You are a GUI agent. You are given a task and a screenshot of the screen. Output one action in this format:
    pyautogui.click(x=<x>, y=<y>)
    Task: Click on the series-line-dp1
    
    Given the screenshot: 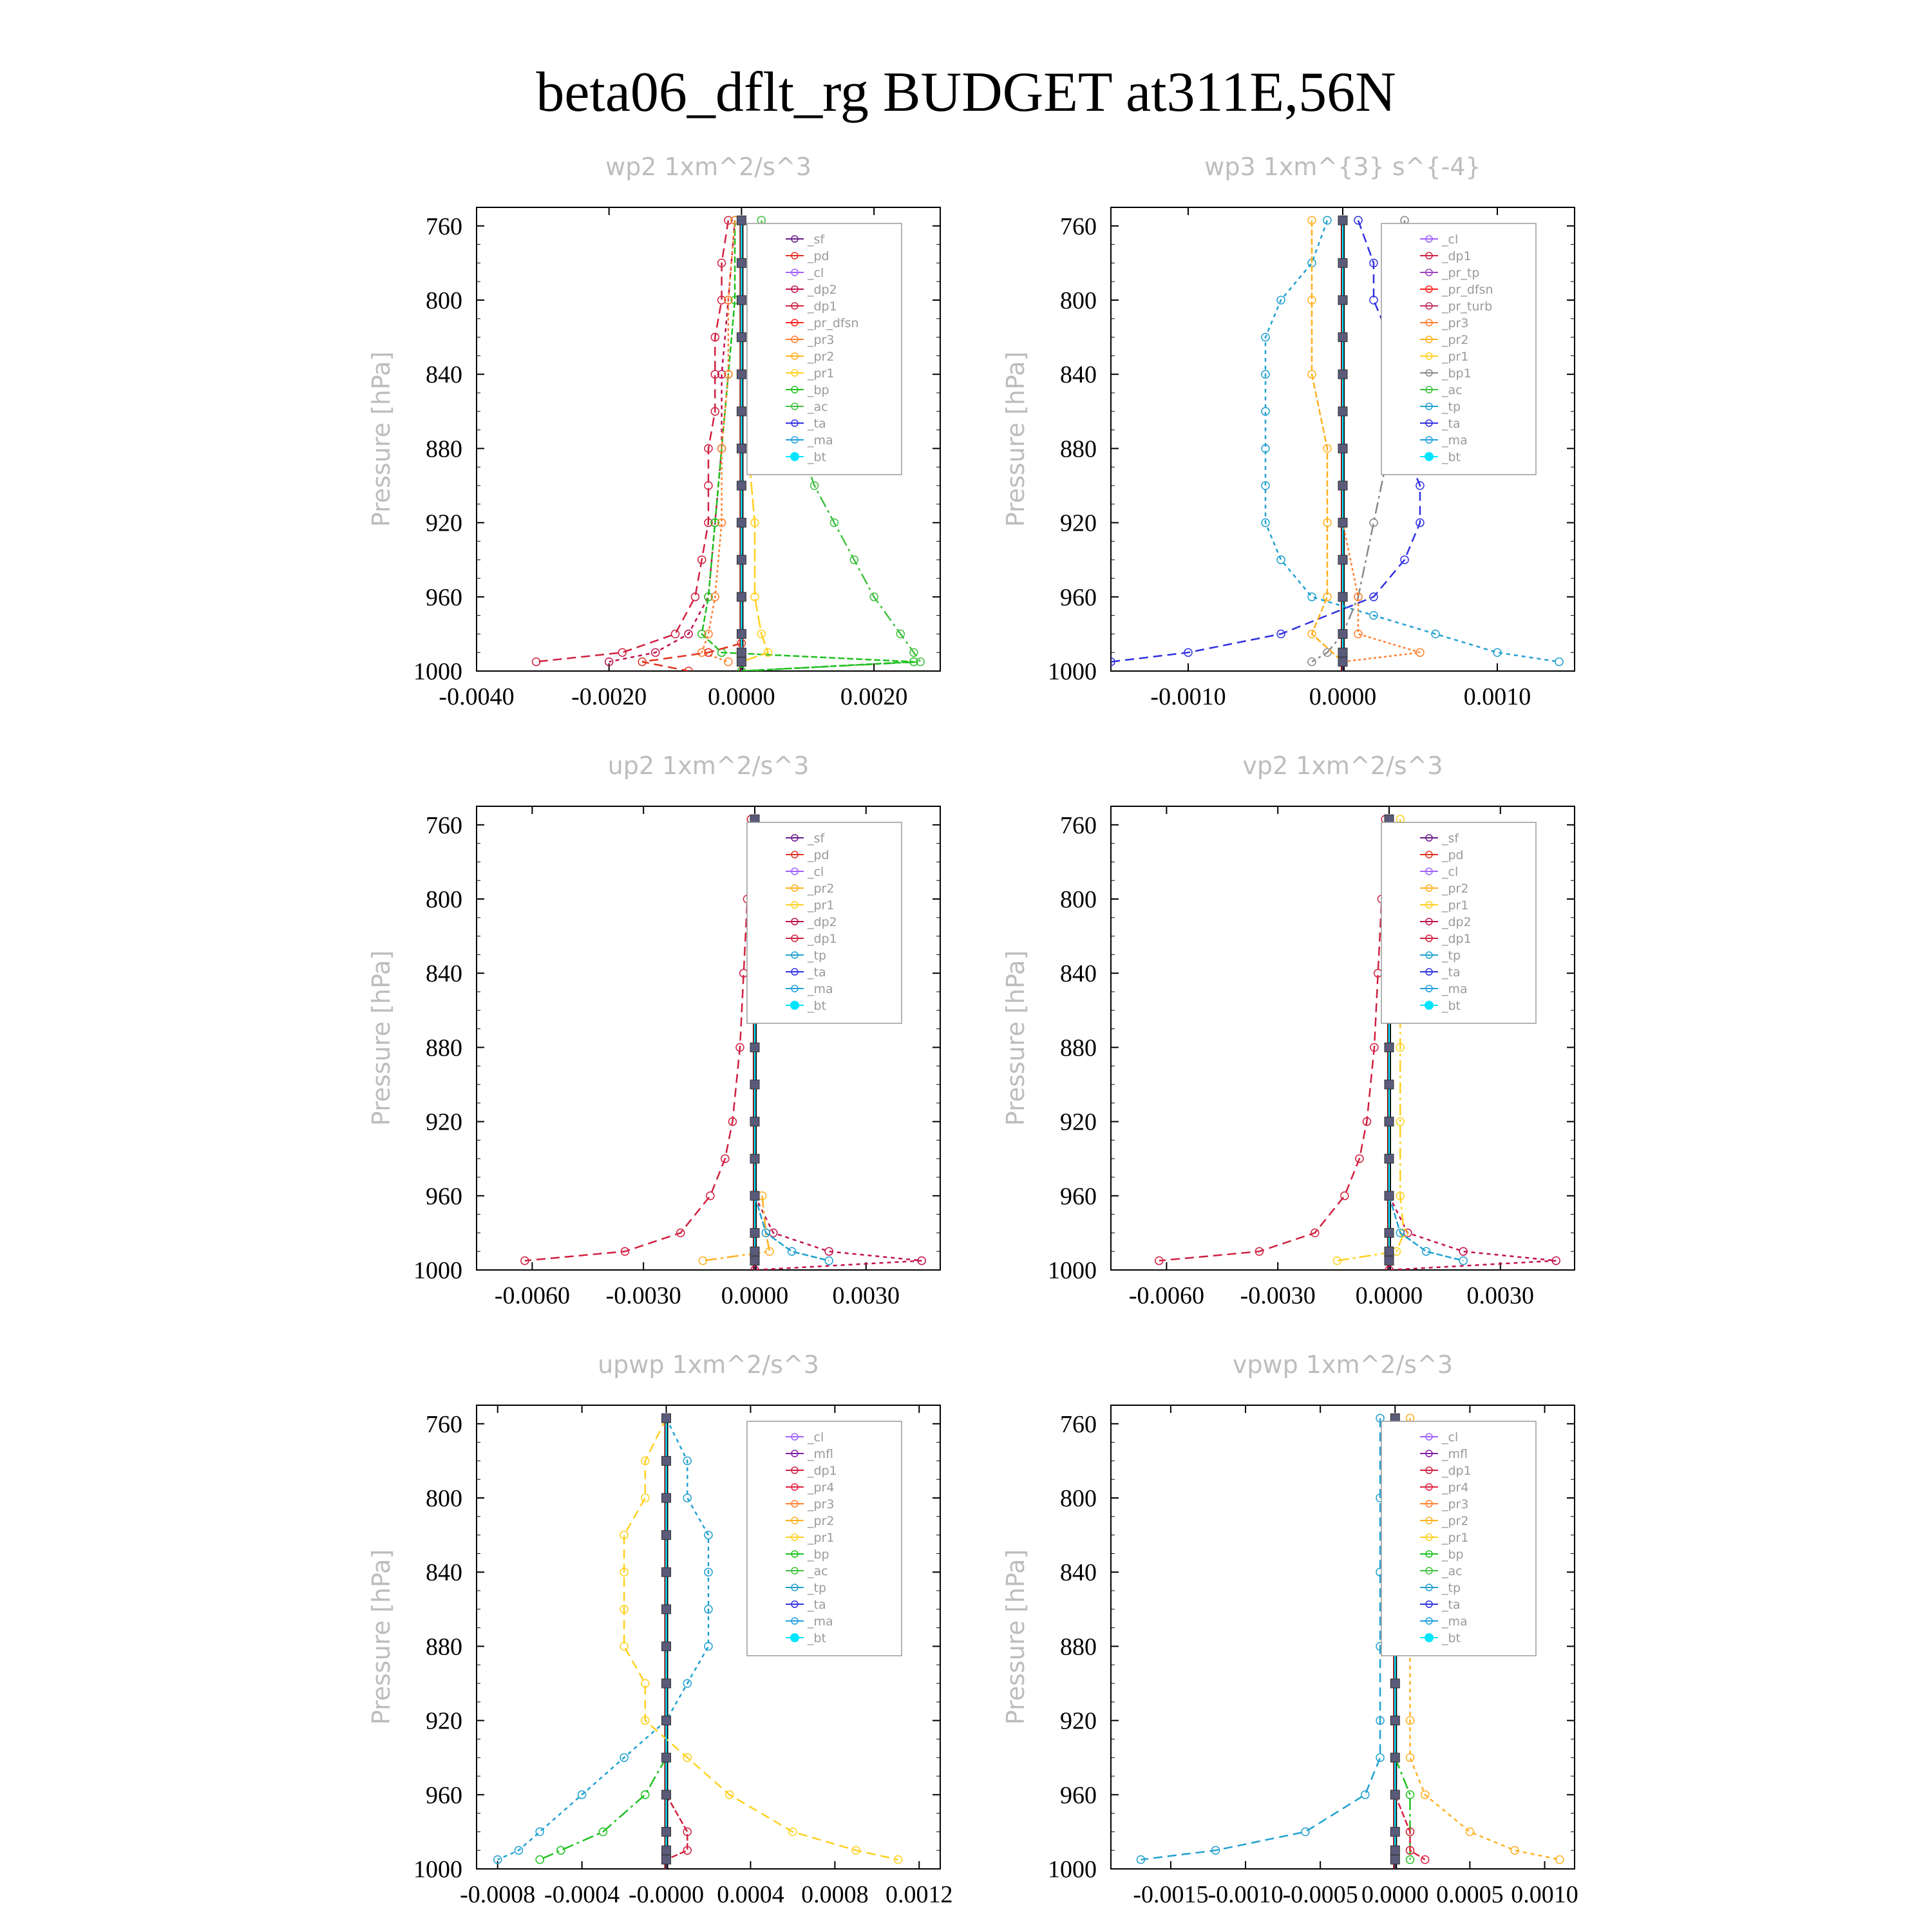 What is the action you would take?
    pyautogui.click(x=638, y=1040)
    